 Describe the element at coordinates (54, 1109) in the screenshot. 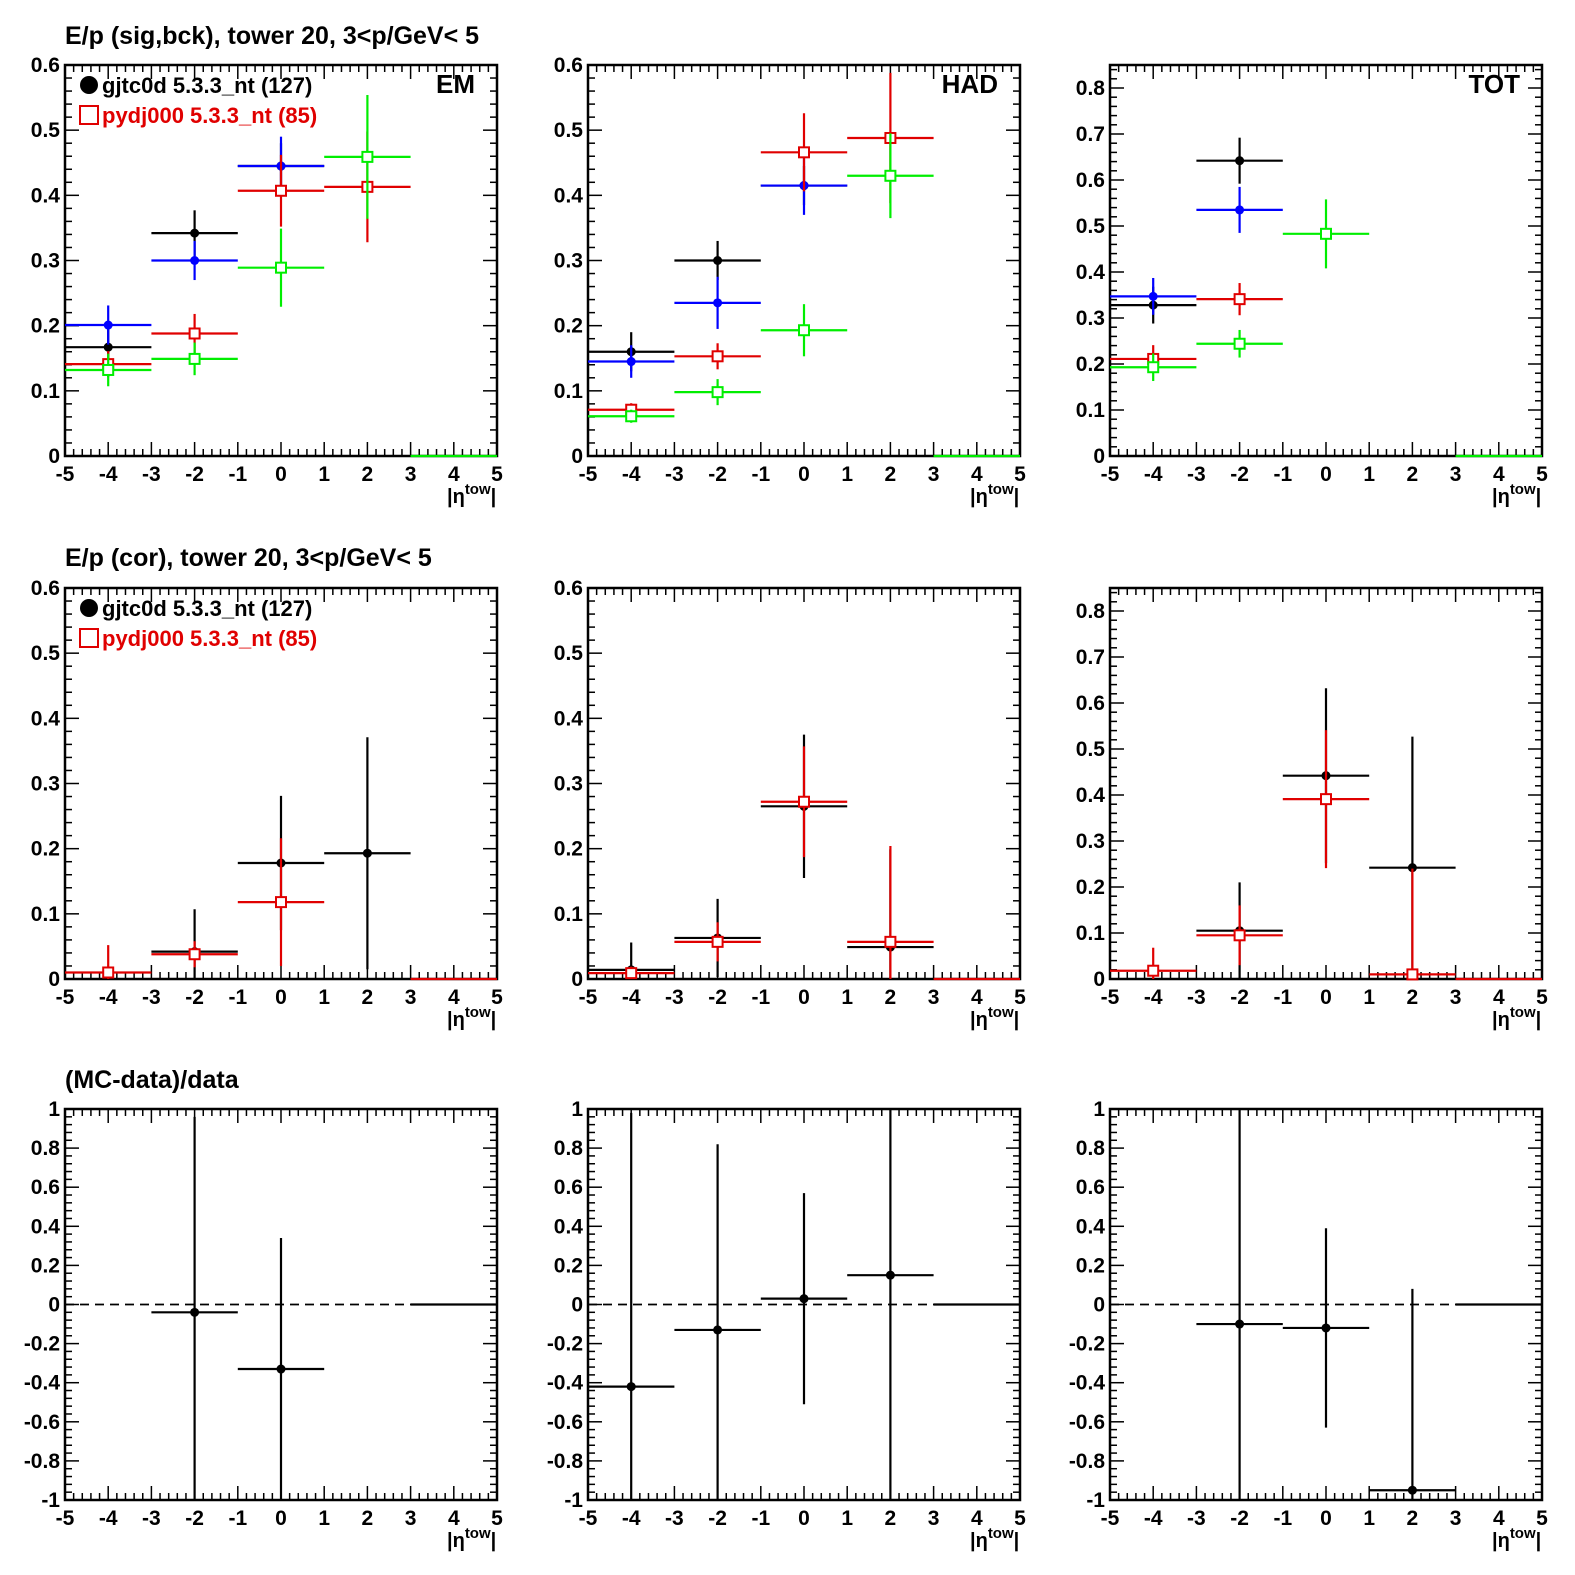

I see `y-tick-label: 1` at that location.